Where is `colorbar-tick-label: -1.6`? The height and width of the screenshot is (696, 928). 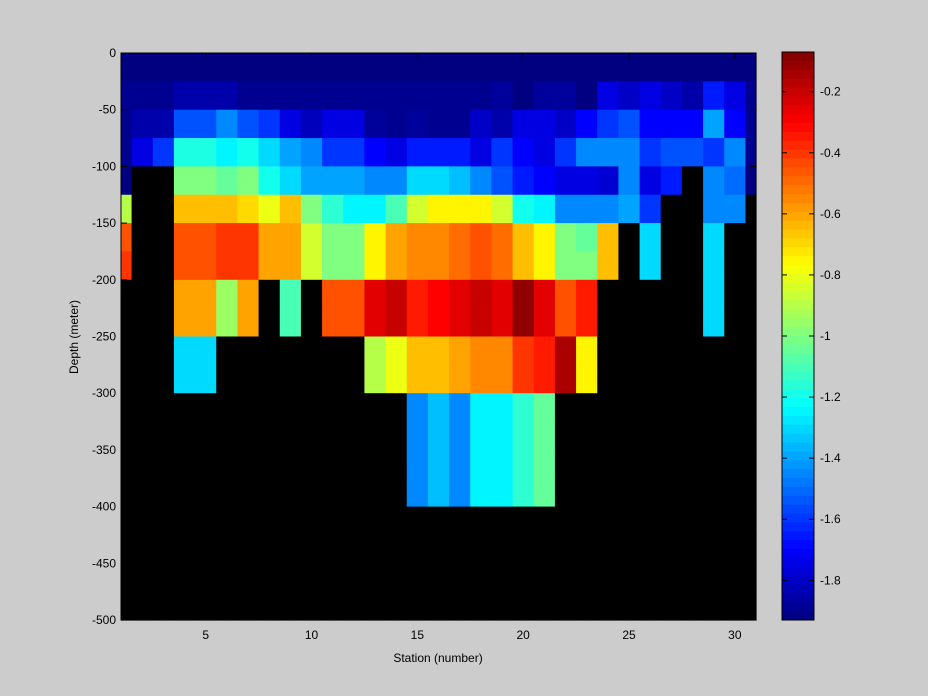
colorbar-tick-label: -1.6 is located at coordinates (830, 519).